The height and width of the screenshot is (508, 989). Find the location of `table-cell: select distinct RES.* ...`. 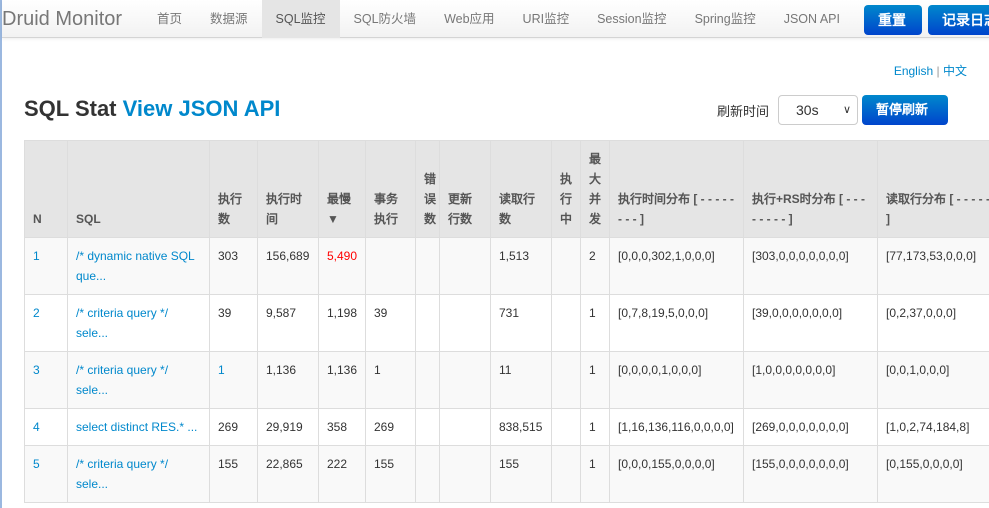

table-cell: select distinct RES.* ... is located at coordinates (138, 427).